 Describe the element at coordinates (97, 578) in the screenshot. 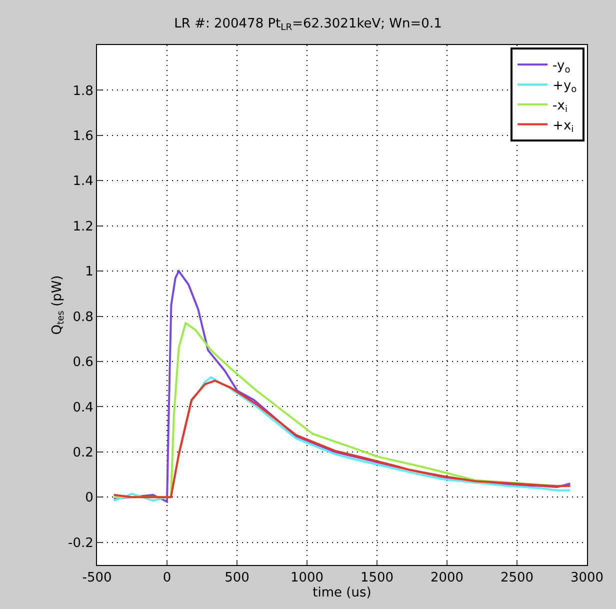

I see `x-tick-label: -500` at that location.